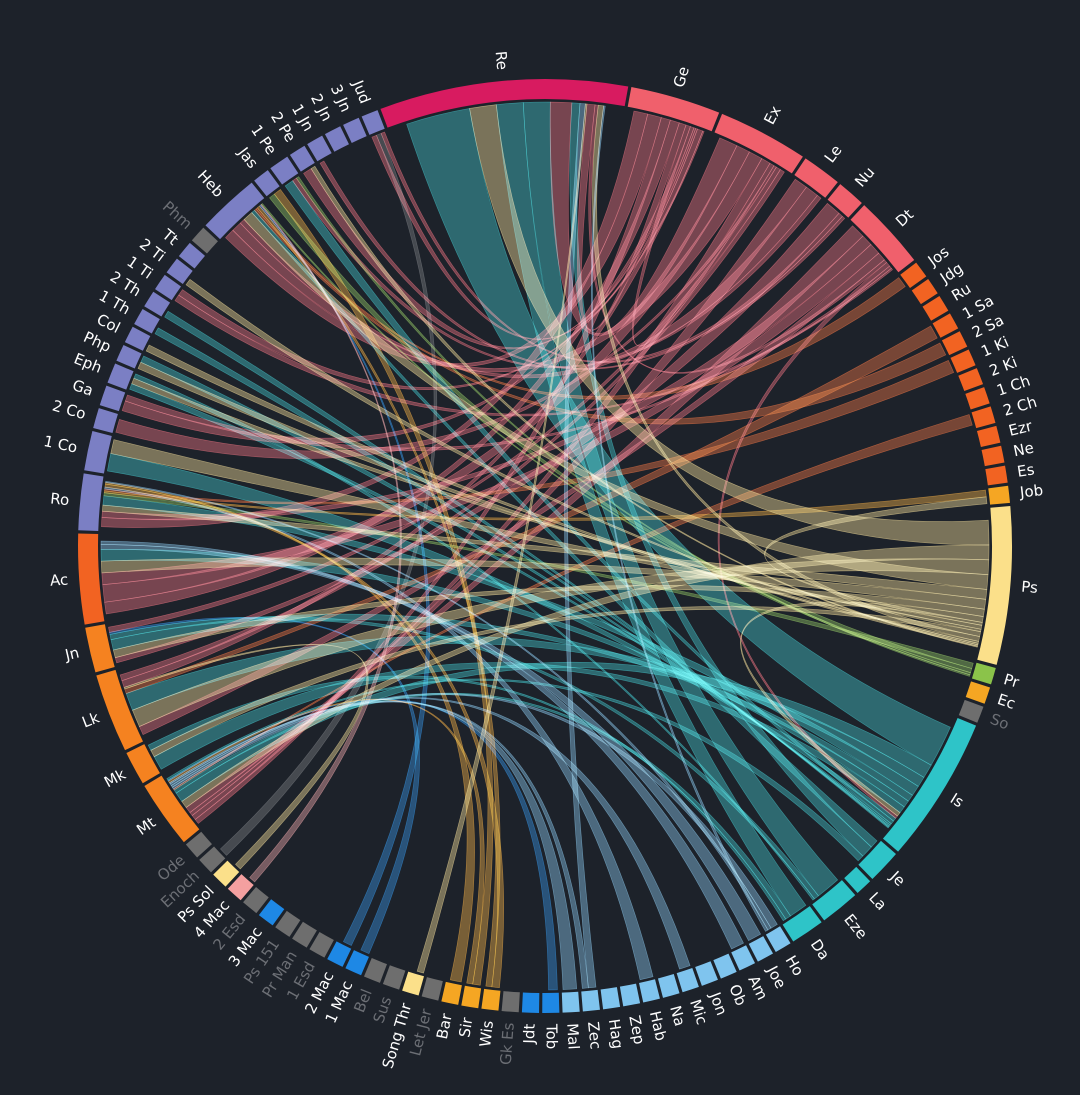  What do you see at coordinates (510, 1002) in the screenshot?
I see `arc-GkEs` at bounding box center [510, 1002].